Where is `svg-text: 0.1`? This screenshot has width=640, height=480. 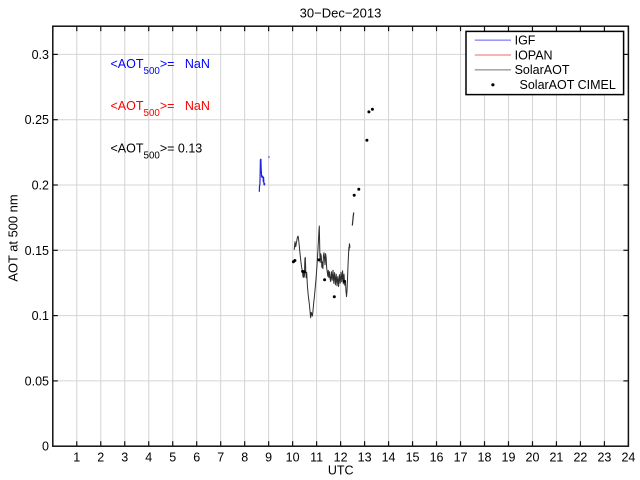
svg-text: 0.1 is located at coordinates (40, 316).